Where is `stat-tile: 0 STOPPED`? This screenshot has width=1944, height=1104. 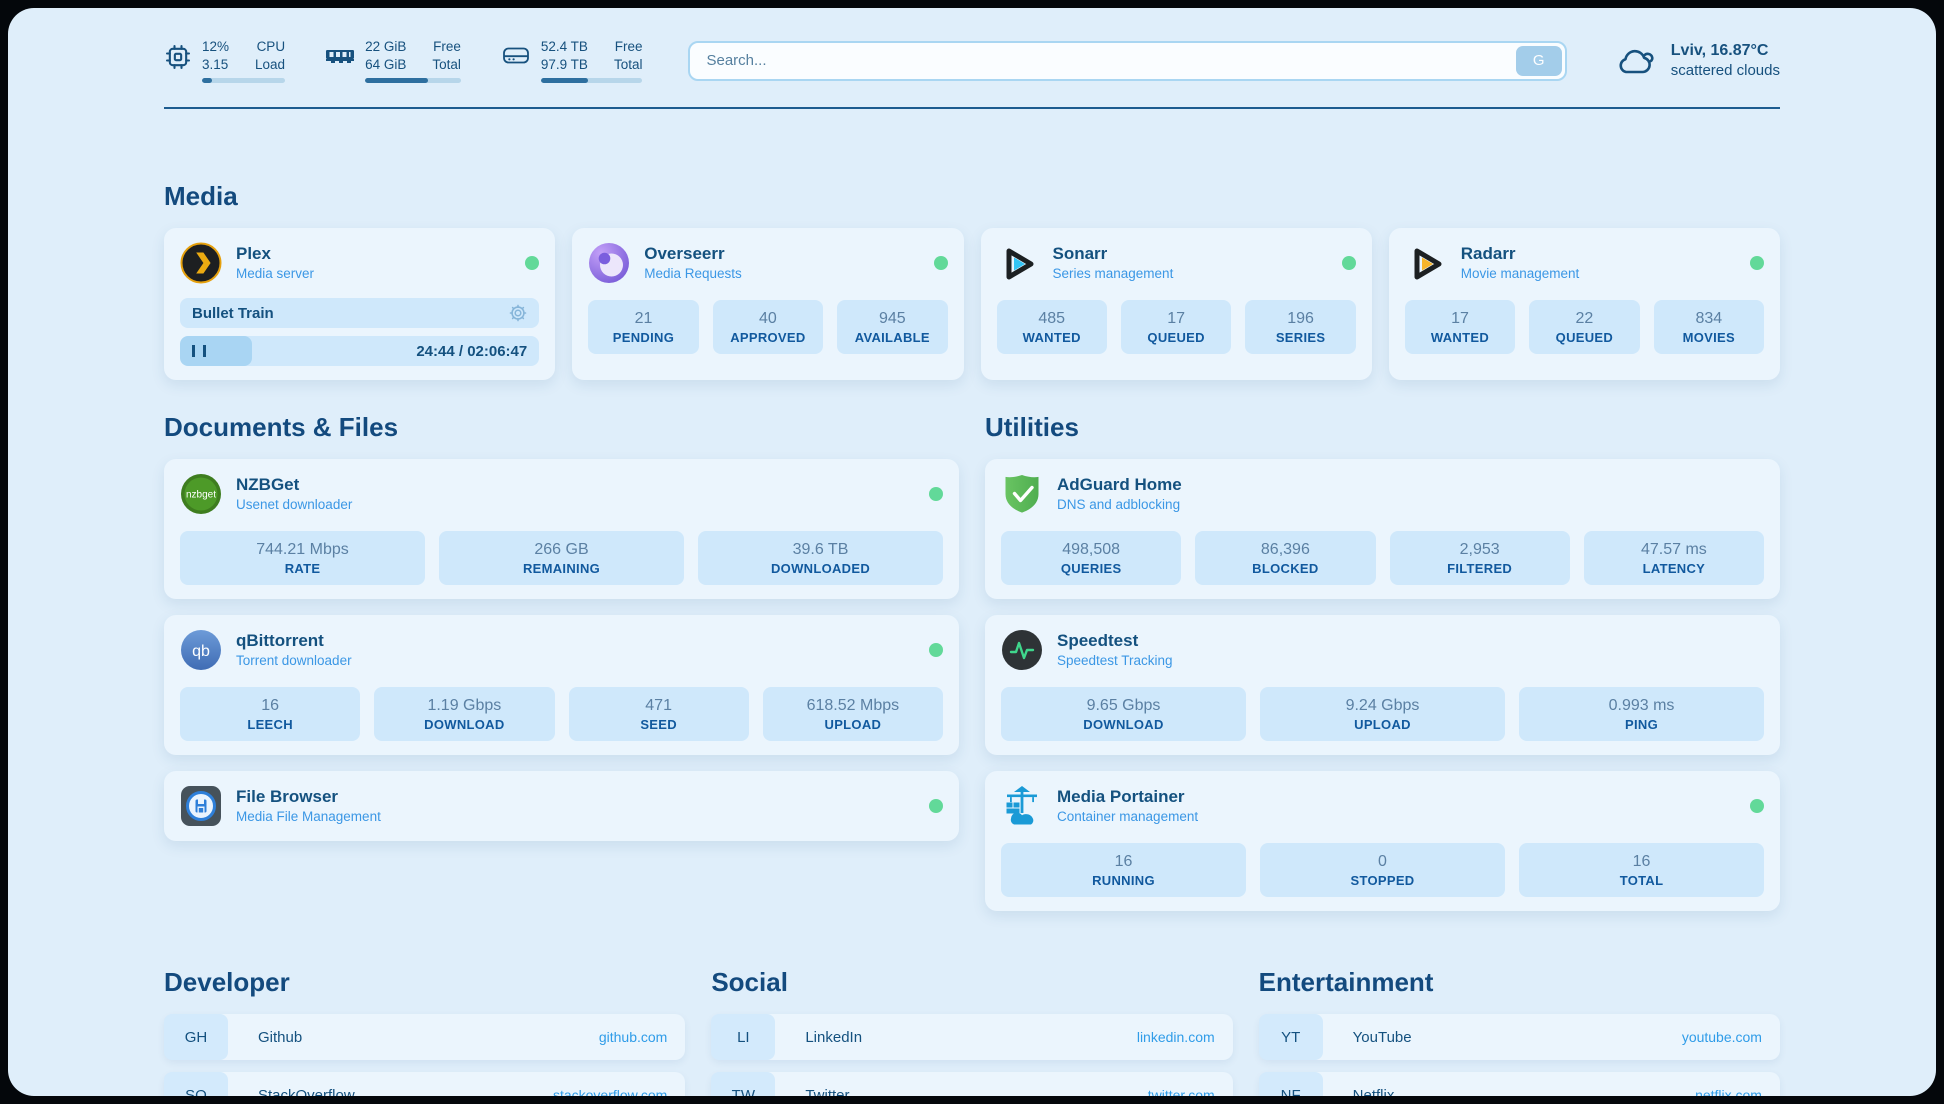 stat-tile: 0 STOPPED is located at coordinates (1382, 870).